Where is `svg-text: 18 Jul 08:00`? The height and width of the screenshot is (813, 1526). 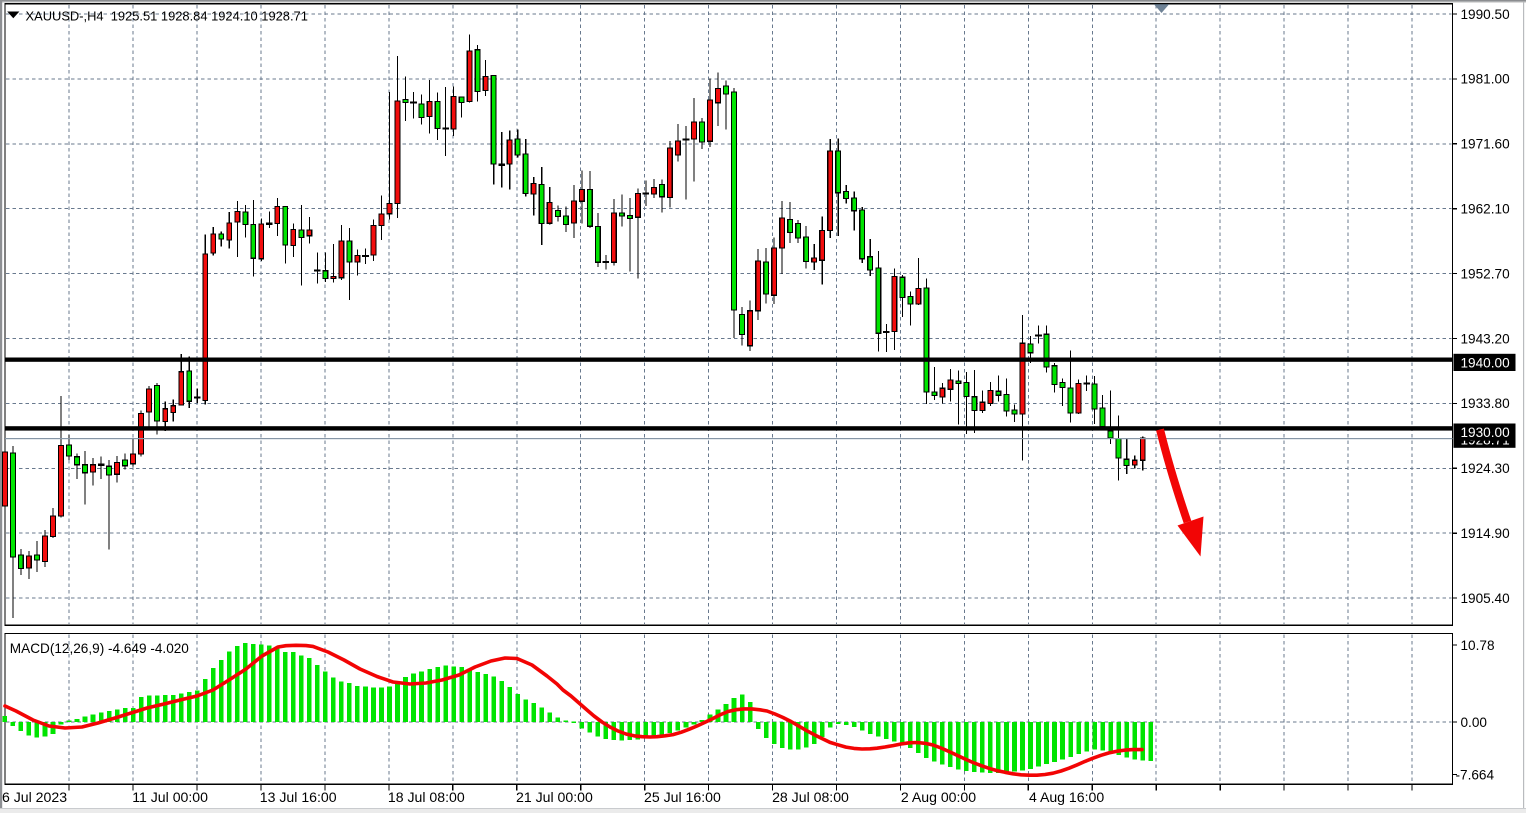 svg-text: 18 Jul 08:00 is located at coordinates (426, 797).